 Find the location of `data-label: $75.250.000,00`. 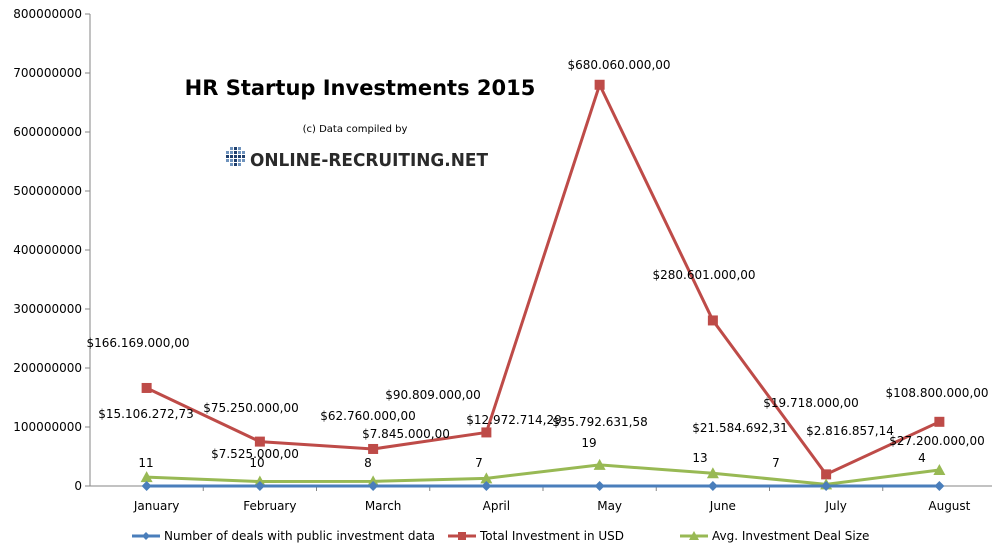

data-label: $75.250.000,00 is located at coordinates (250, 408).